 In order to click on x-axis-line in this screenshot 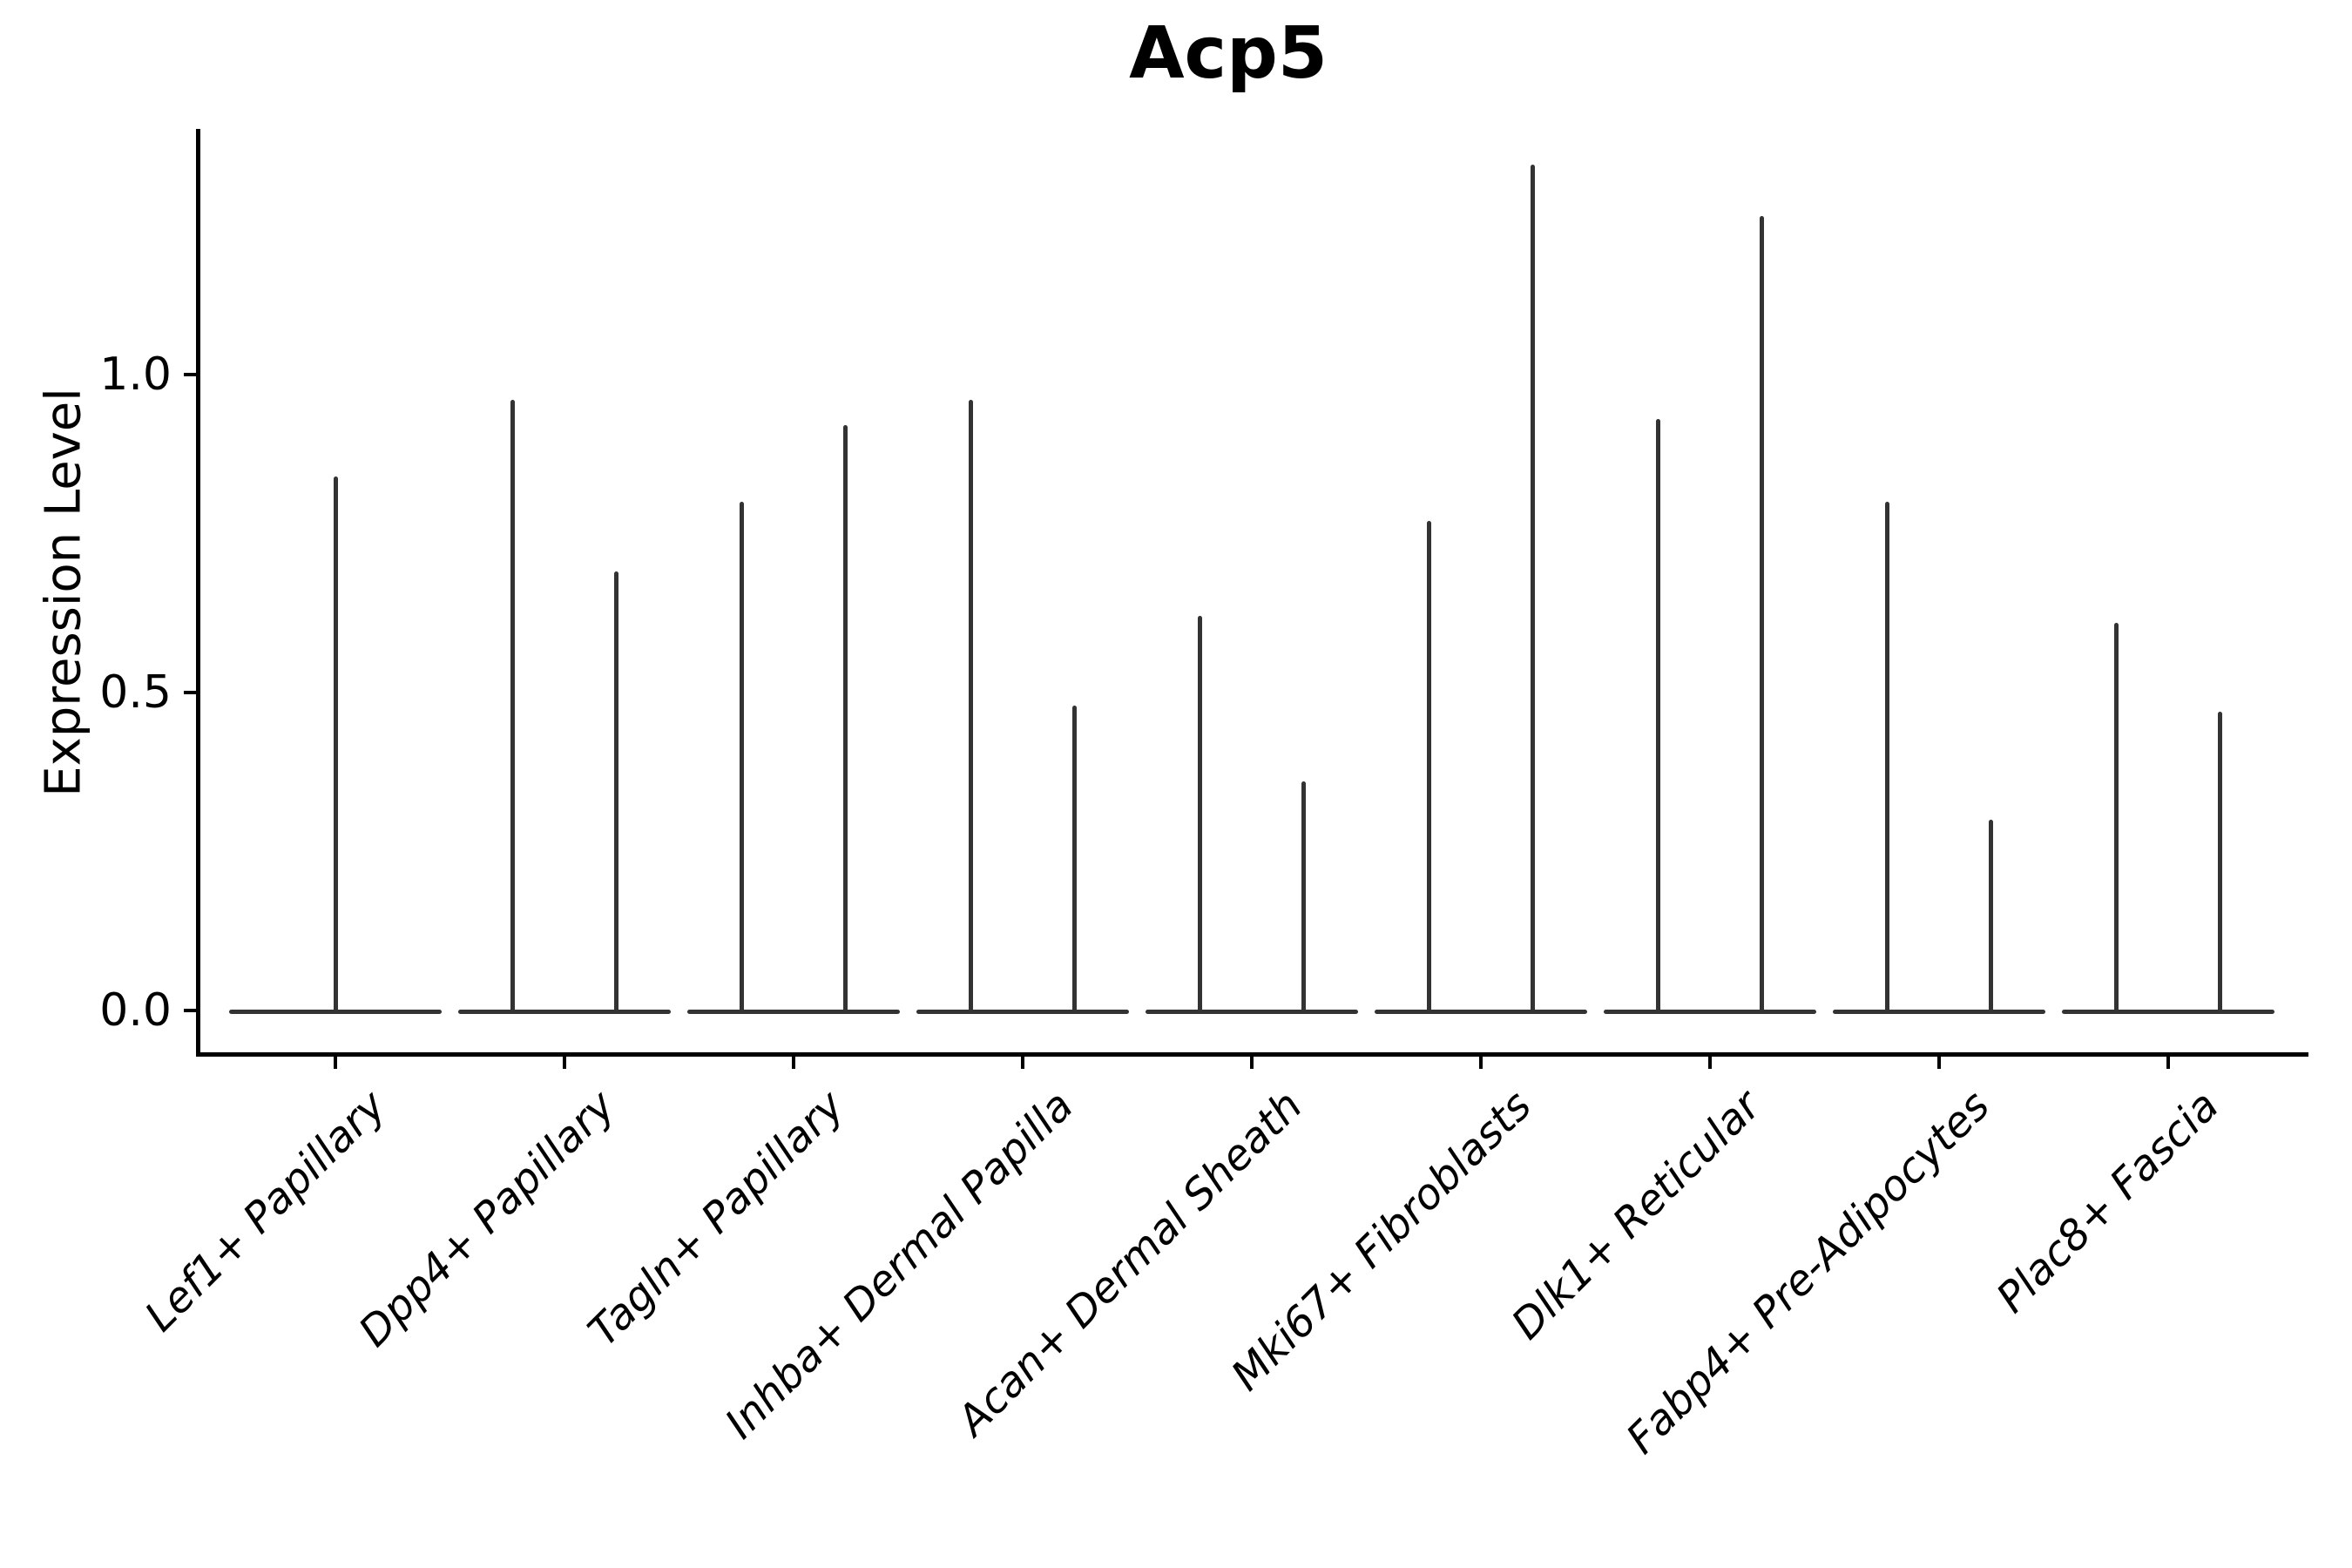, I will do `click(1252, 1054)`.